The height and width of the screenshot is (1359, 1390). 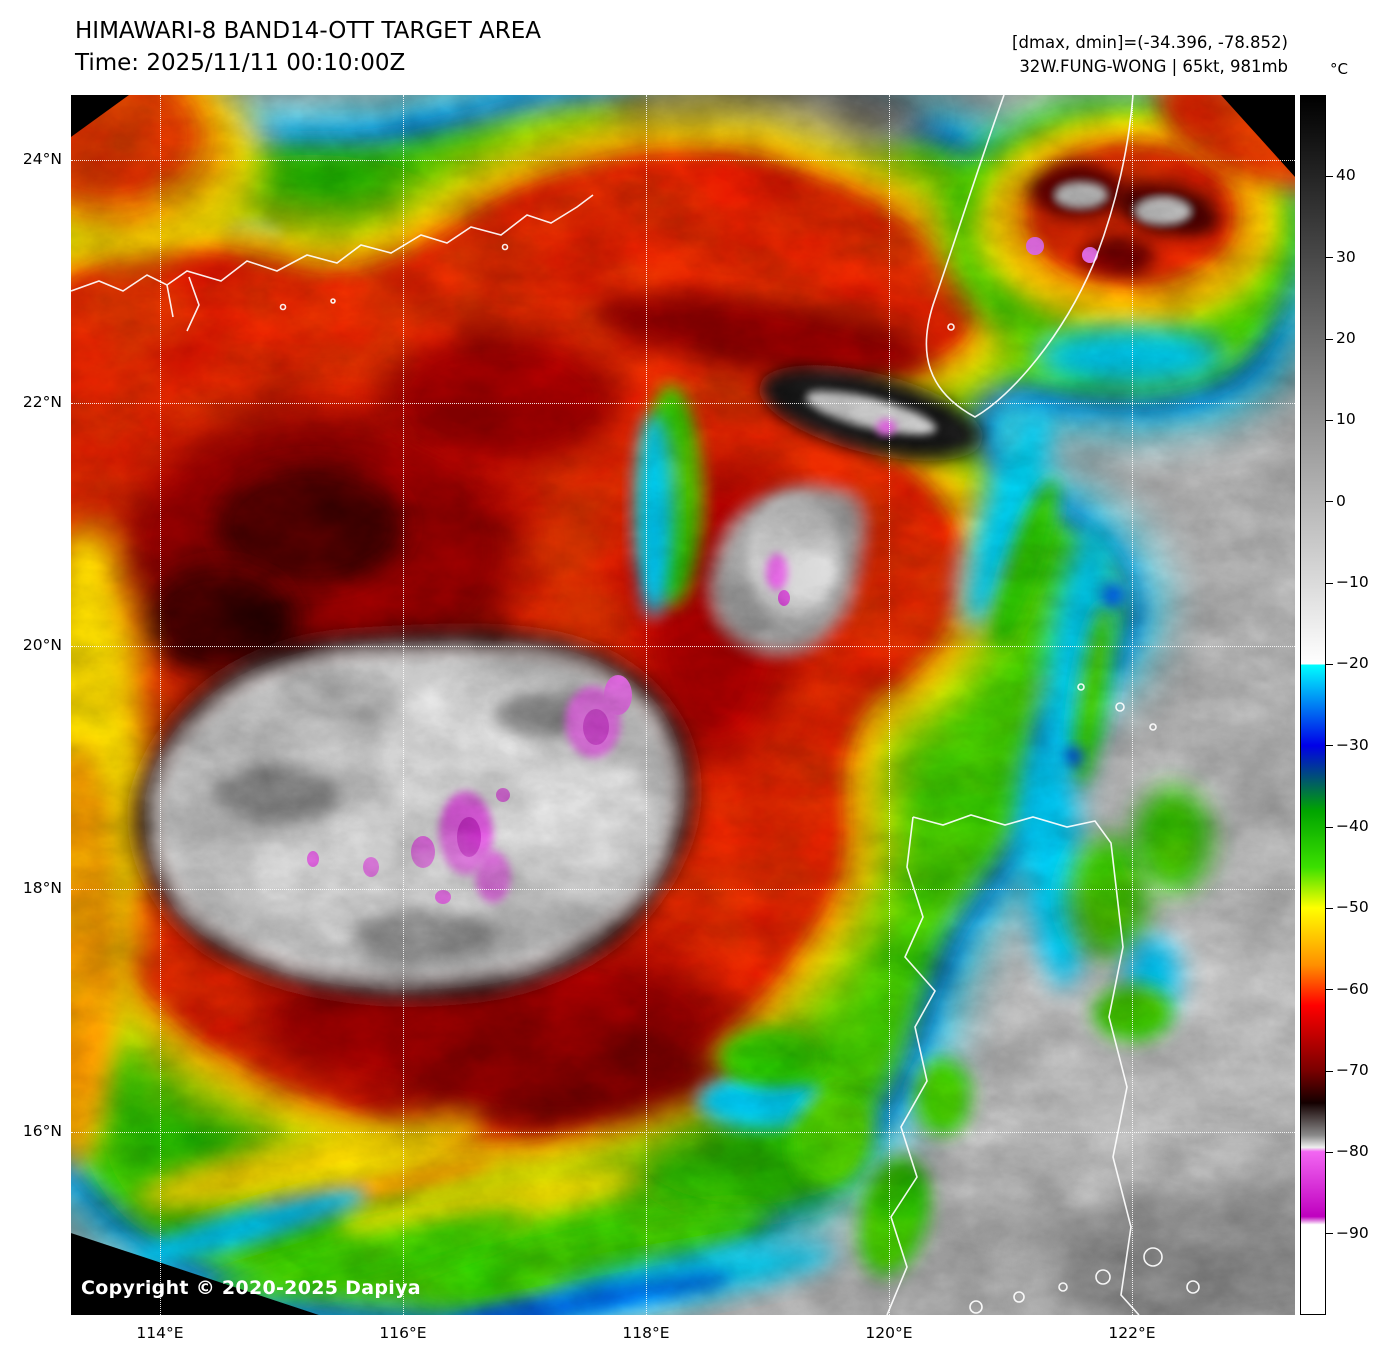 What do you see at coordinates (42, 887) in the screenshot?
I see `lat-tick-label: 18°N` at bounding box center [42, 887].